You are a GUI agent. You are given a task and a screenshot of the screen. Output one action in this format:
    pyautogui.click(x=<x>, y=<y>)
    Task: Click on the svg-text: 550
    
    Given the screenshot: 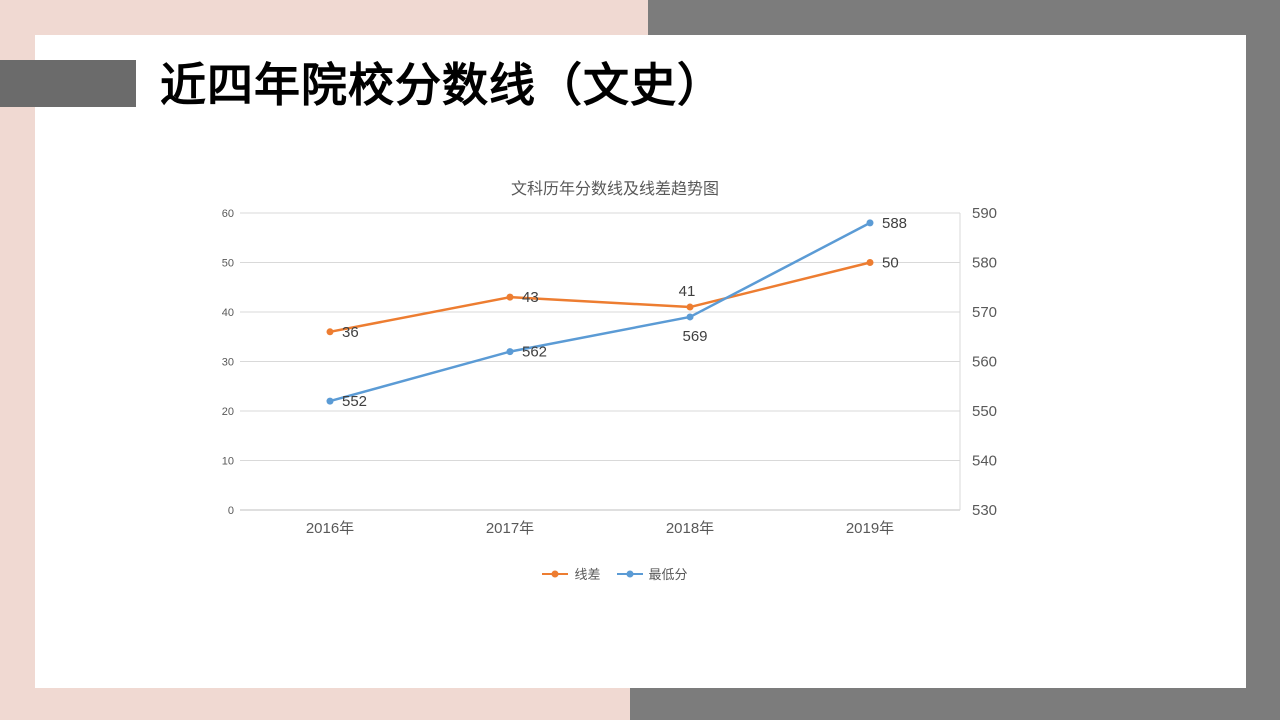 What is the action you would take?
    pyautogui.click(x=984, y=411)
    